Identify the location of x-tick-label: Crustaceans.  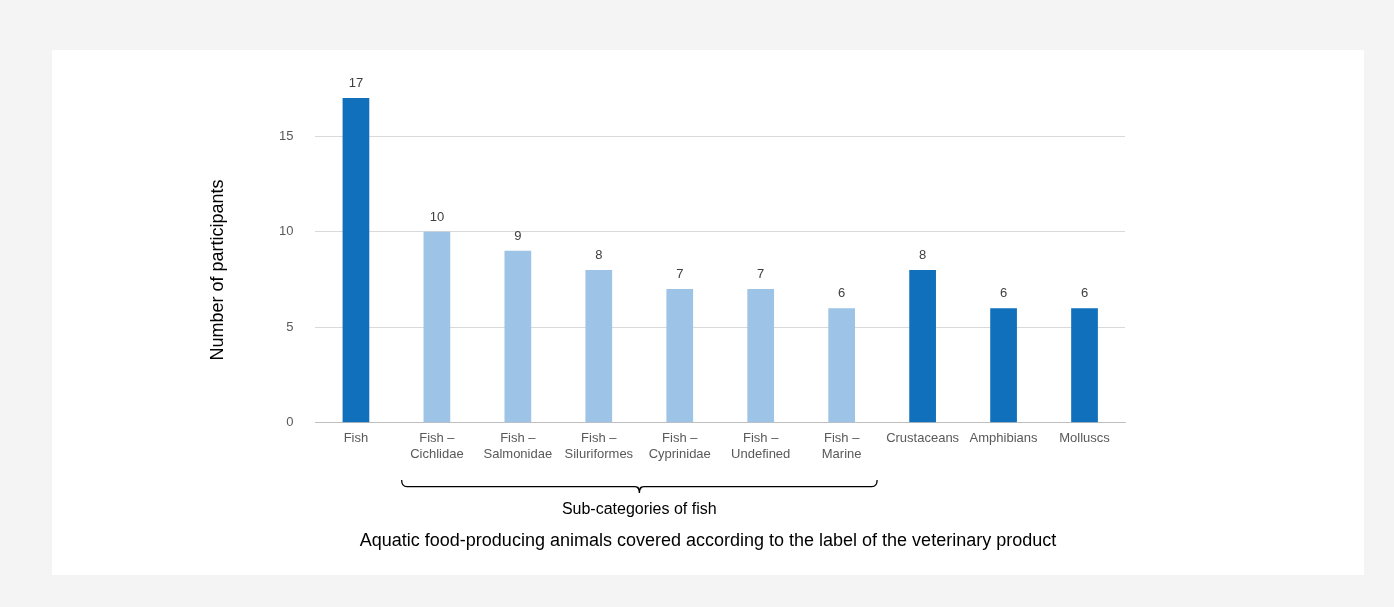
(923, 438).